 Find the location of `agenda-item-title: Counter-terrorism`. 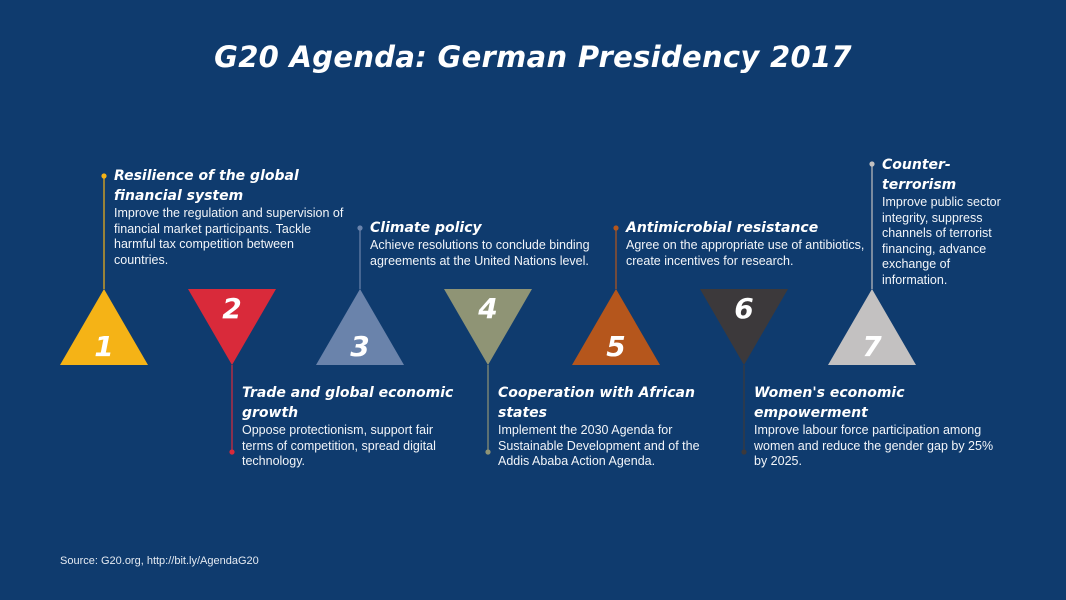

agenda-item-title: Counter-terrorism is located at coordinates (919, 175).